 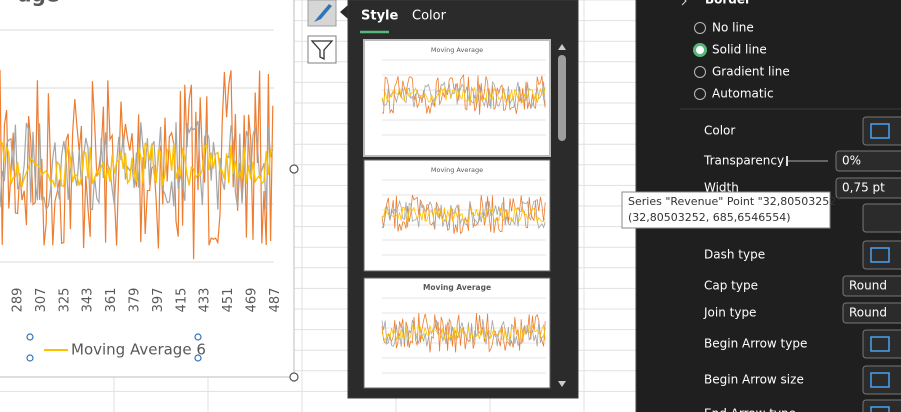 I want to click on radio-label: Gradient line, so click(x=751, y=72).